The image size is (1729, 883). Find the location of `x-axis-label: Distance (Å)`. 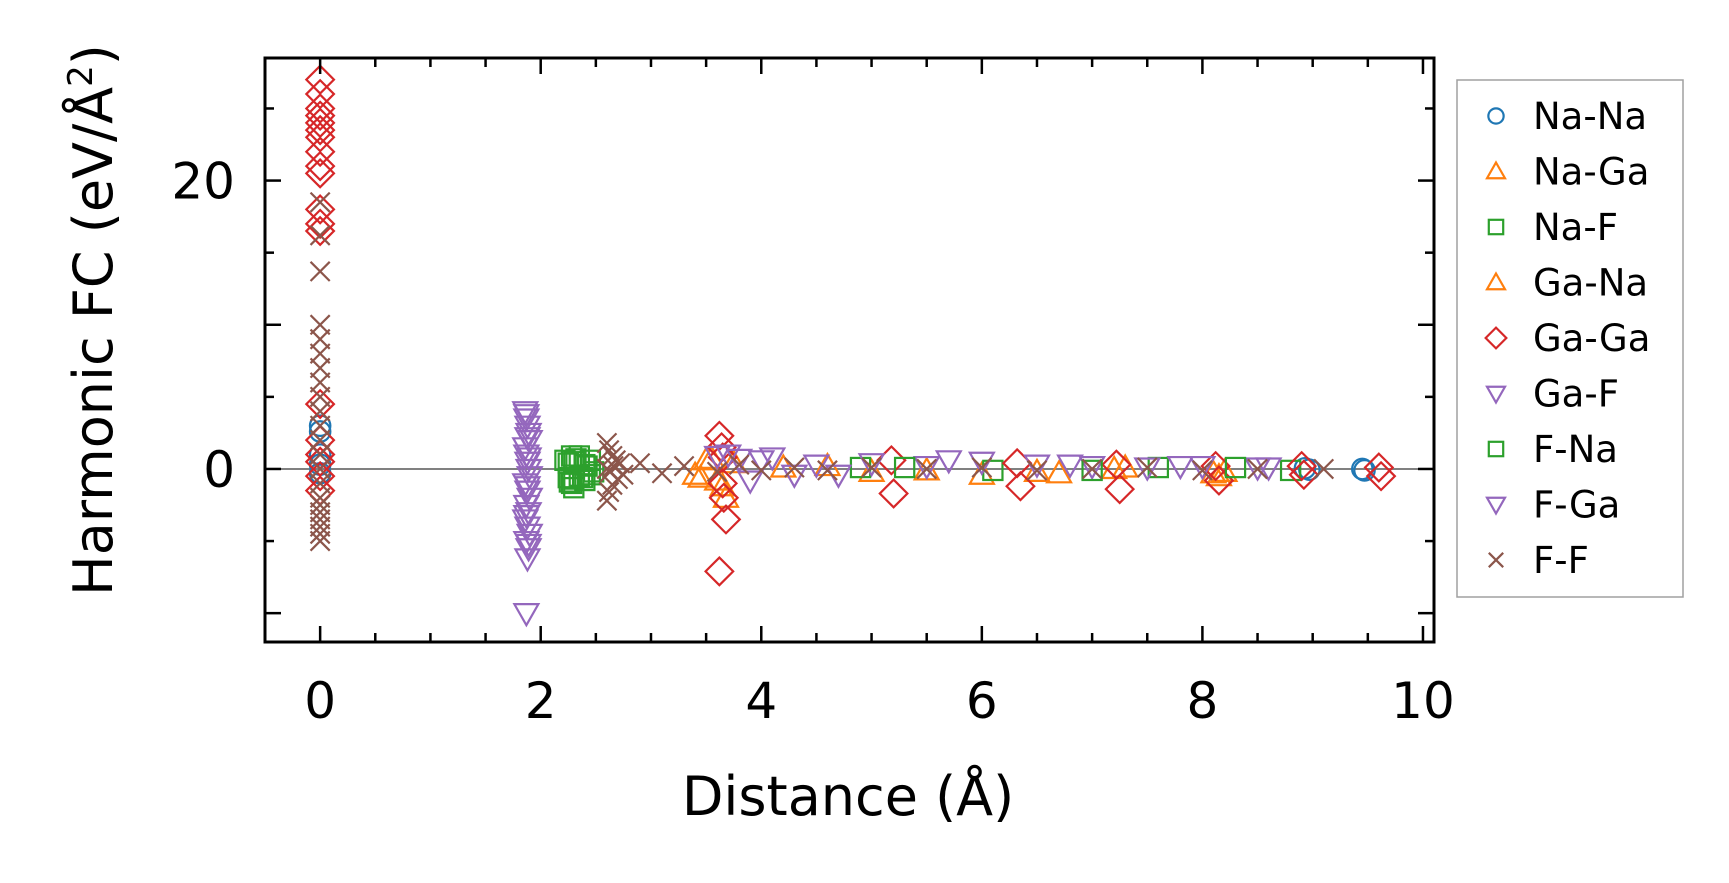

x-axis-label: Distance (Å) is located at coordinates (848, 796).